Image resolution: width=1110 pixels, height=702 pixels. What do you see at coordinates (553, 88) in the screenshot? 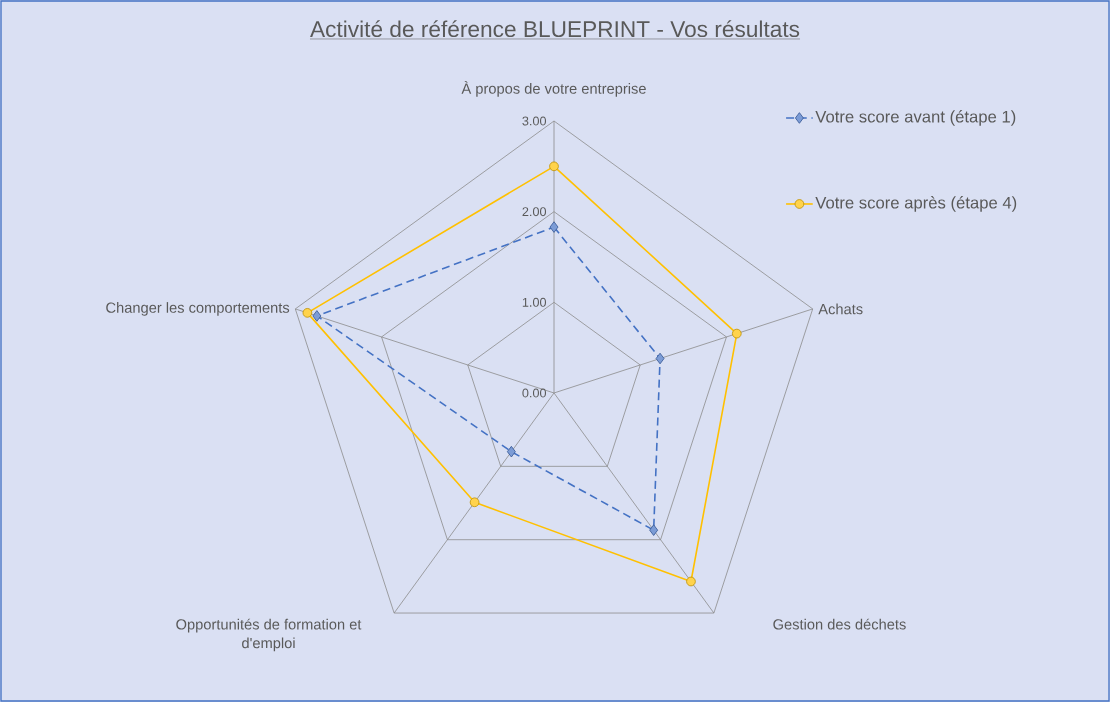
I see `spoke-label: À propos de votre entreprise` at bounding box center [553, 88].